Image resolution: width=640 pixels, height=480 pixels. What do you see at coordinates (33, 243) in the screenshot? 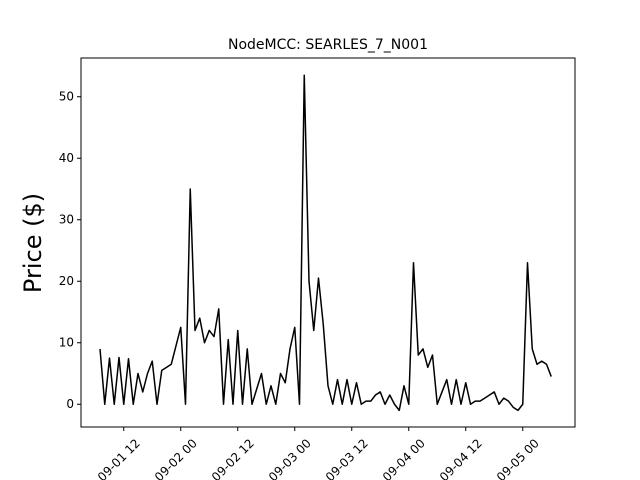
I see `y-axis-label: Price ($)` at bounding box center [33, 243].